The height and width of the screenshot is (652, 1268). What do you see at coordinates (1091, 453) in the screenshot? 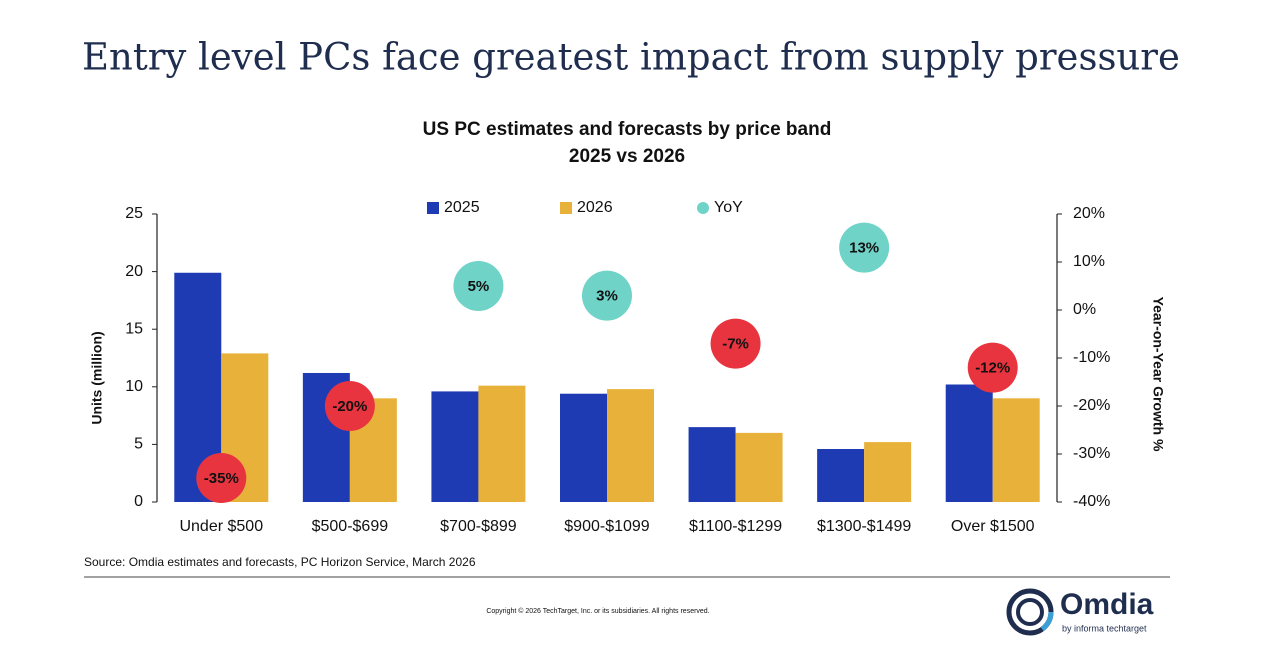
I see `y2-tick-label: -30%` at bounding box center [1091, 453].